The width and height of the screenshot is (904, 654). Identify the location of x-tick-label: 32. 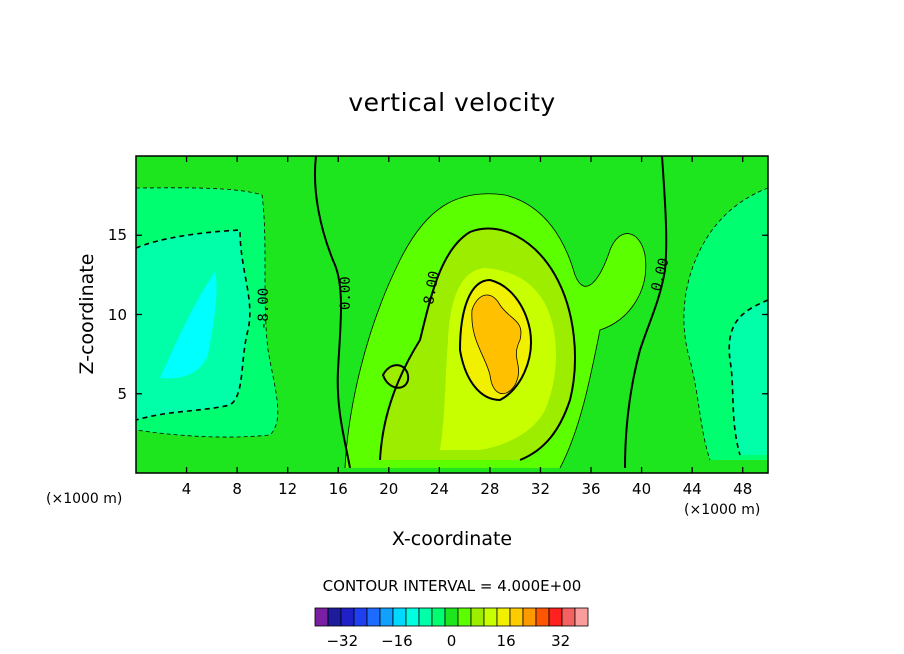
(540, 489).